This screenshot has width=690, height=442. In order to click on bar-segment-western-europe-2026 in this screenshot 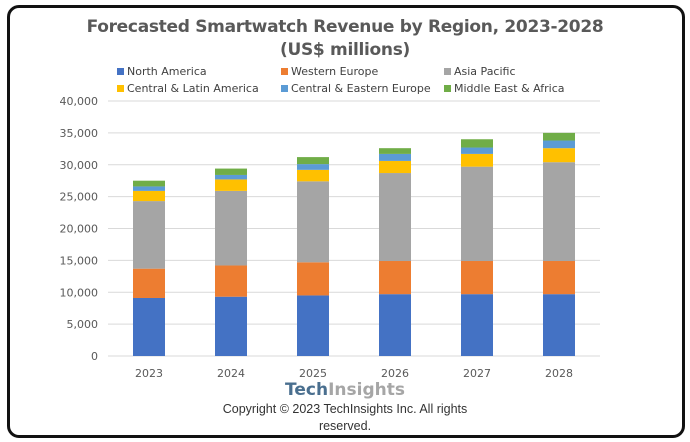, I will do `click(395, 278)`.